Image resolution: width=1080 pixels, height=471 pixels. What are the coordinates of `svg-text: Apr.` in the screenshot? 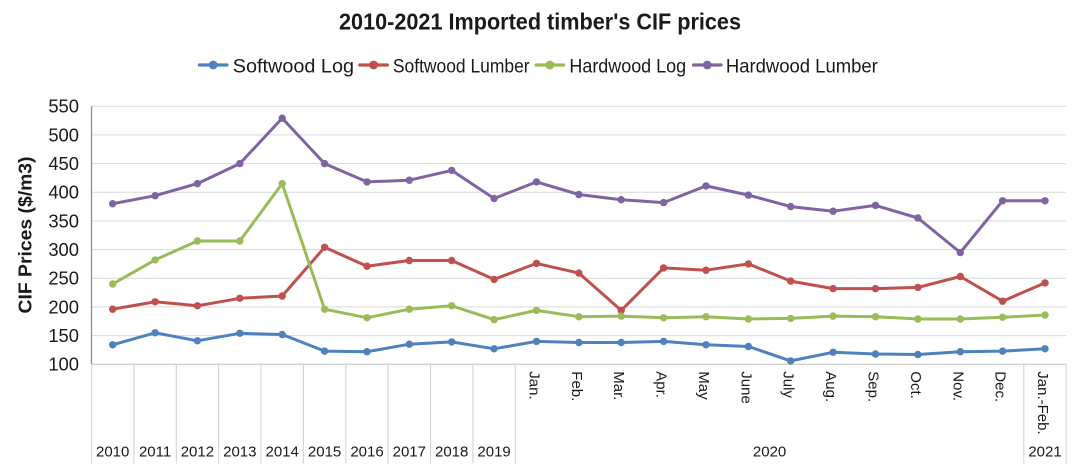 It's located at (661, 384).